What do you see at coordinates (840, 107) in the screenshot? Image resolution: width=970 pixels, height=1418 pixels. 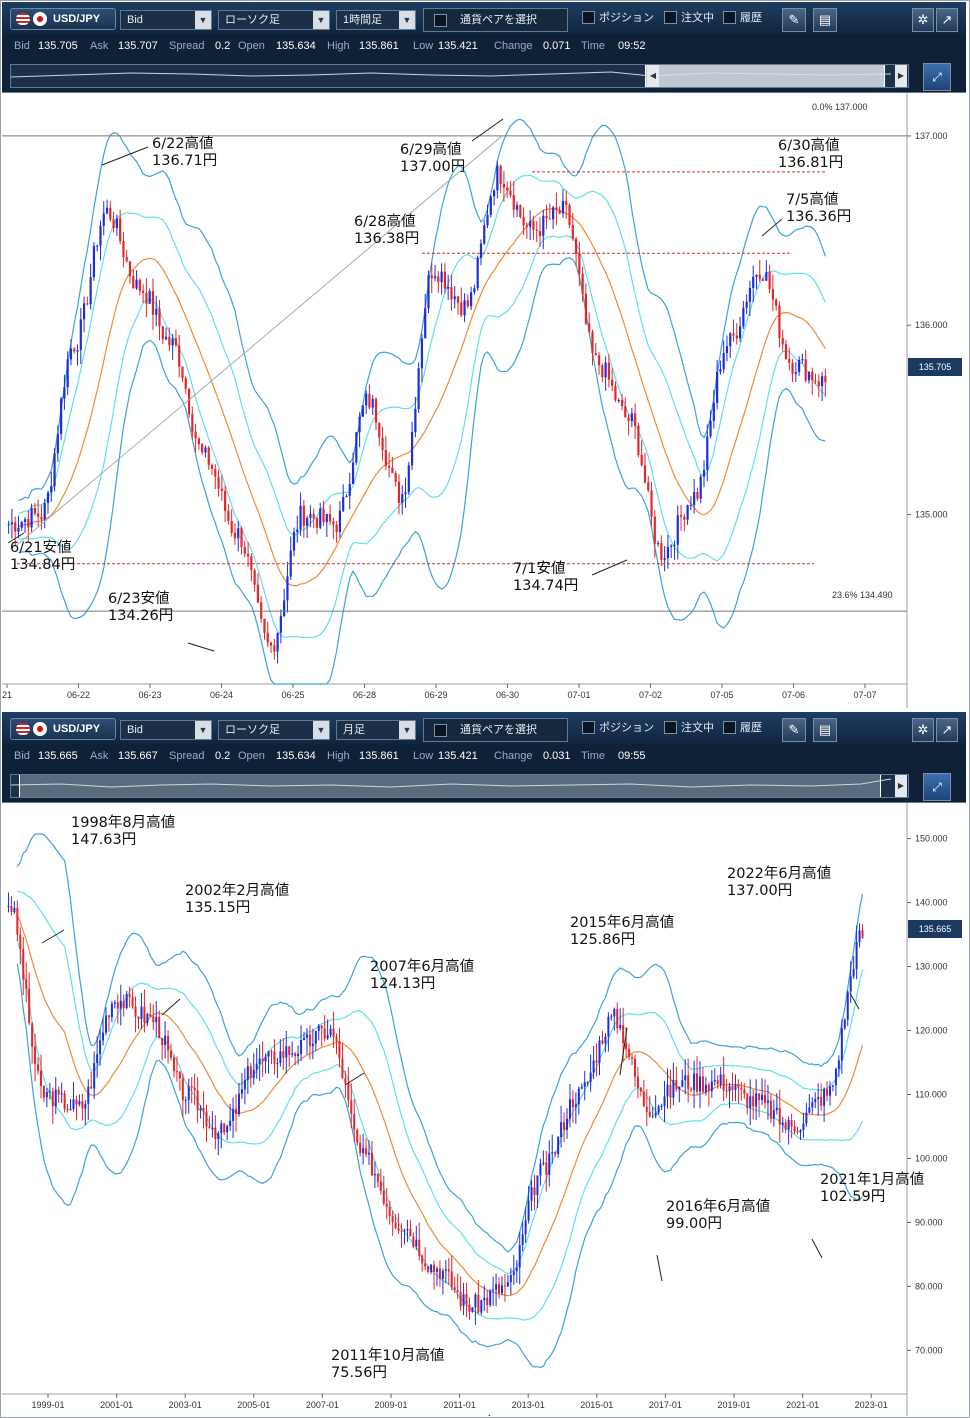 I see `fib-level-label: 0.0% 137.000` at bounding box center [840, 107].